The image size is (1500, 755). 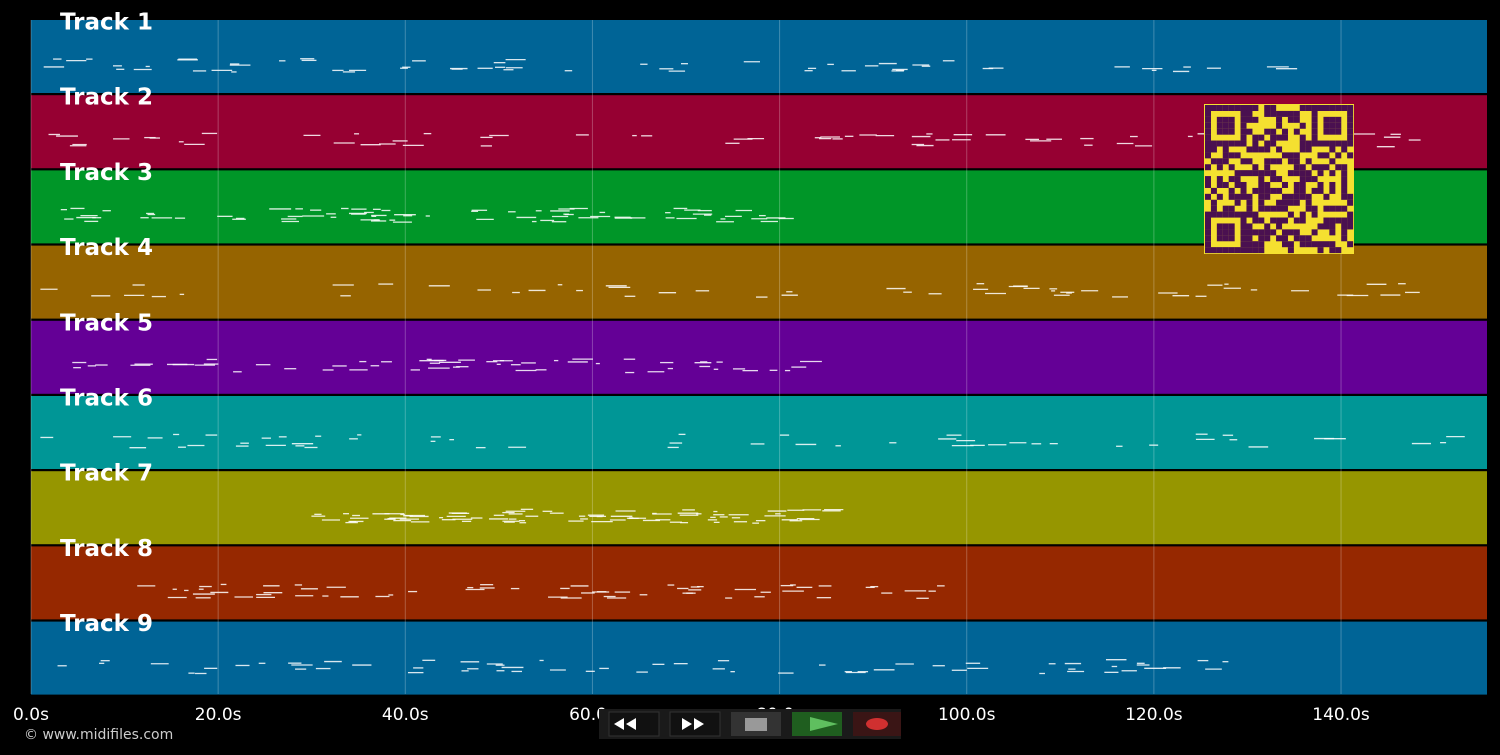 I want to click on rewind-button, so click(x=634, y=724).